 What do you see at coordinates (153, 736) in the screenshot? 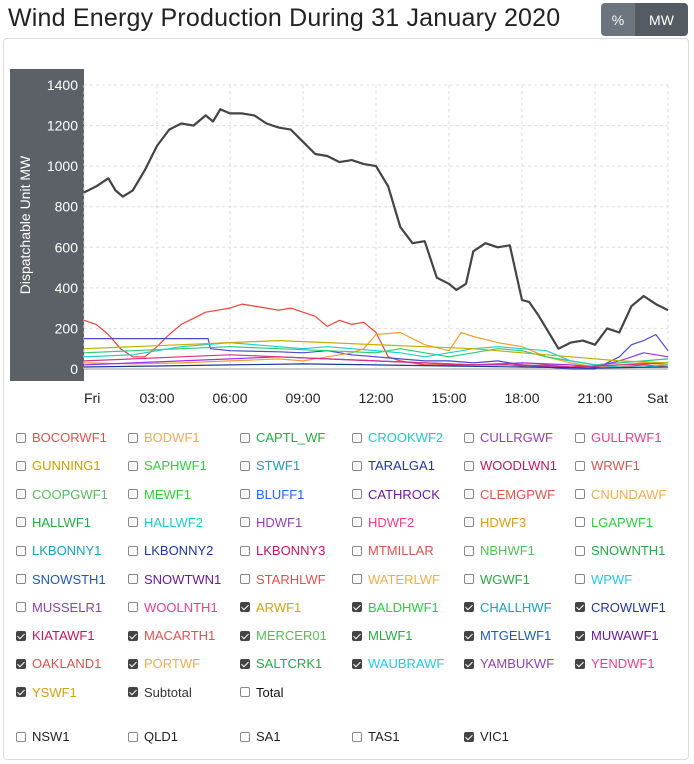
I see `region-checkbox-qld1: QLD1` at bounding box center [153, 736].